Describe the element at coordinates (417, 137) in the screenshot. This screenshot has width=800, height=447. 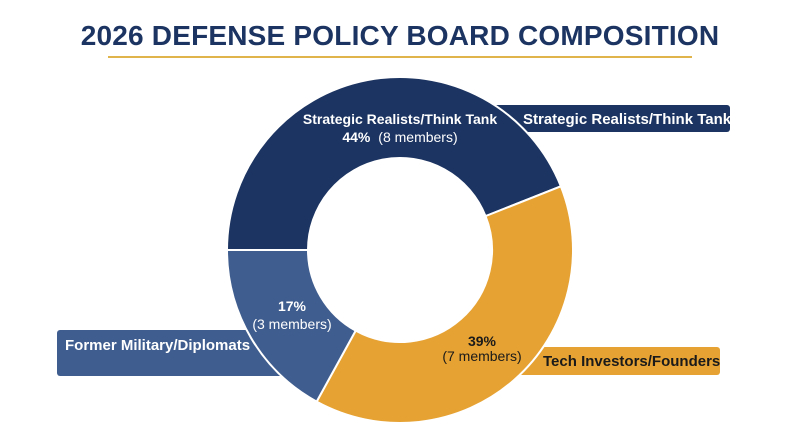
I see `slice-members-strategic: (8 members)` at that location.